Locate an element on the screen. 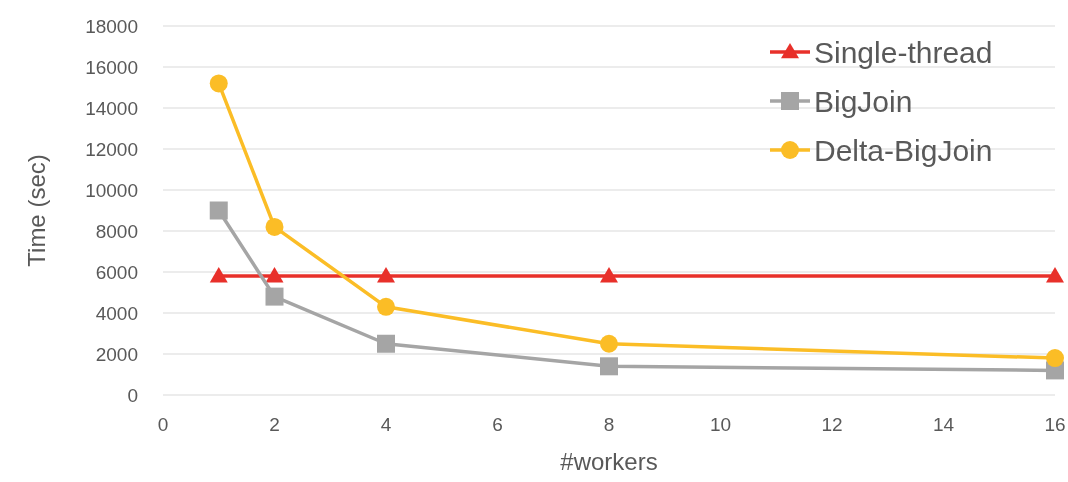 This screenshot has height=482, width=1068. x-tick-label: 6 is located at coordinates (497, 424).